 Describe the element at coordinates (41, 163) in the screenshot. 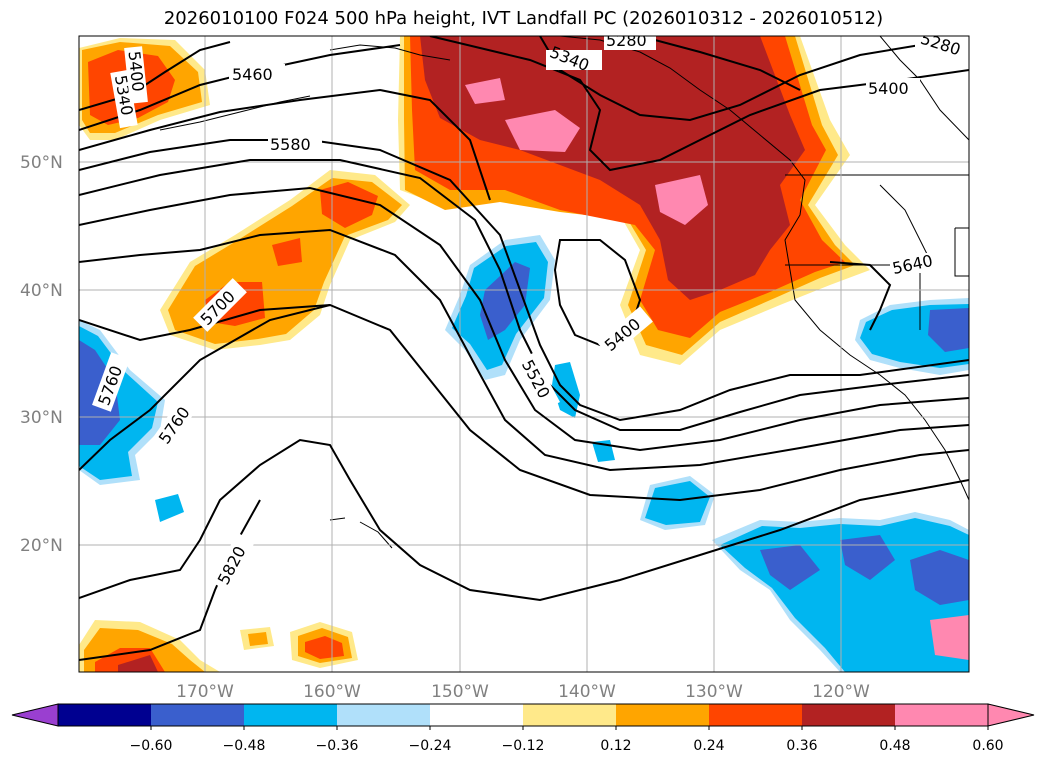

I see `lat-label: 50°N` at that location.